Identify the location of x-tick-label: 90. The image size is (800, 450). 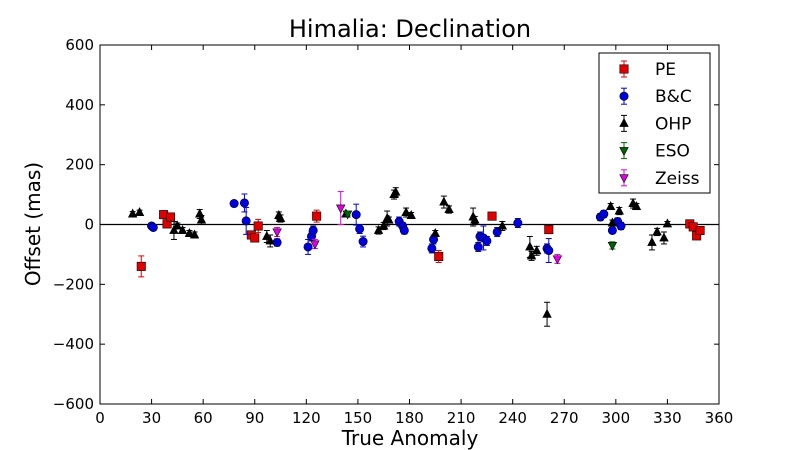
(254, 418).